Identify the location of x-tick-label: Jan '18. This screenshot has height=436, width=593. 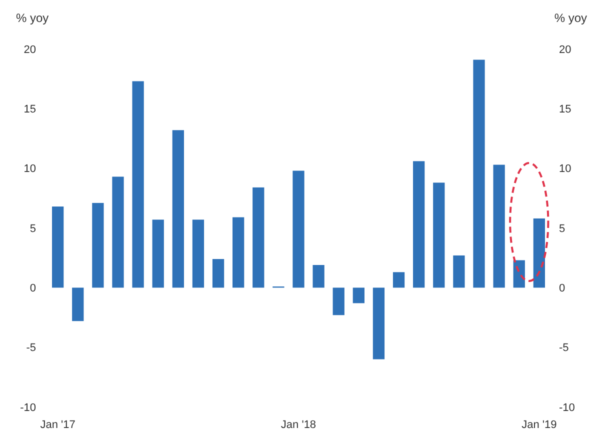
(298, 425).